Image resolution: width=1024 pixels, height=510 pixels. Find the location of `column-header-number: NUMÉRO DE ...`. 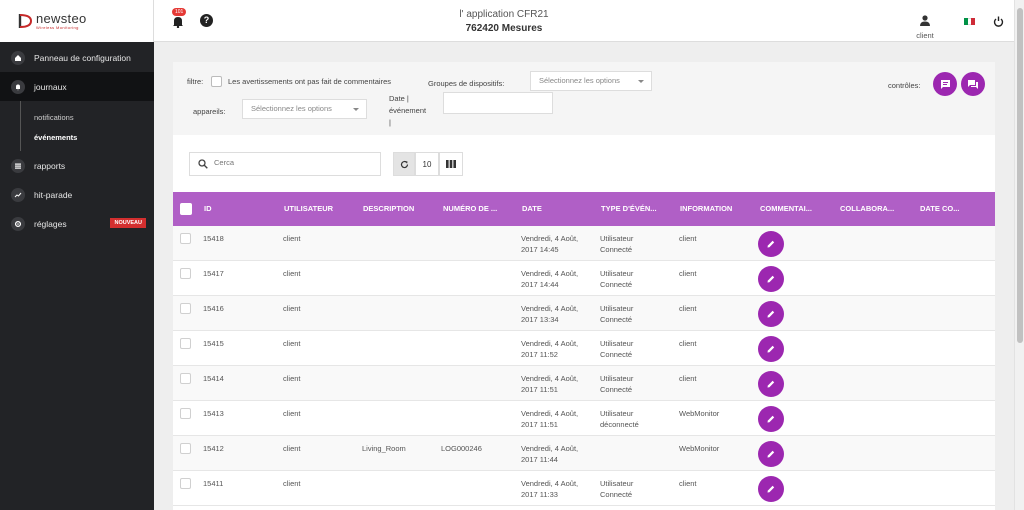

column-header-number: NUMÉRO DE ... is located at coordinates (470, 208).